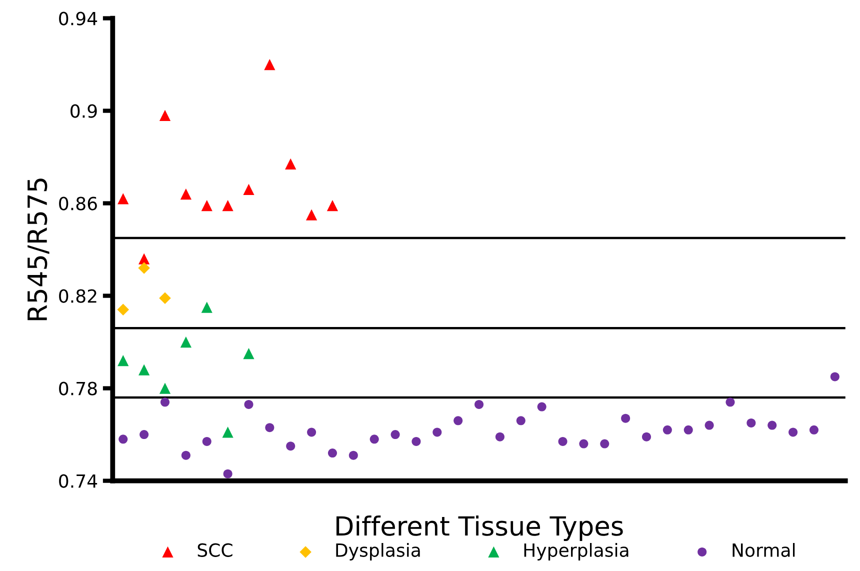  What do you see at coordinates (479, 529) in the screenshot?
I see `x-axis-title: Different Tissue Types` at bounding box center [479, 529].